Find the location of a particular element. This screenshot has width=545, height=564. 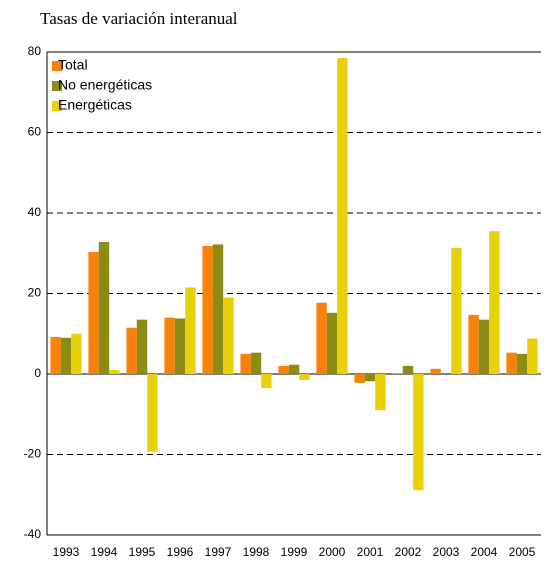

x-tick-label: 1993 is located at coordinates (66, 552).